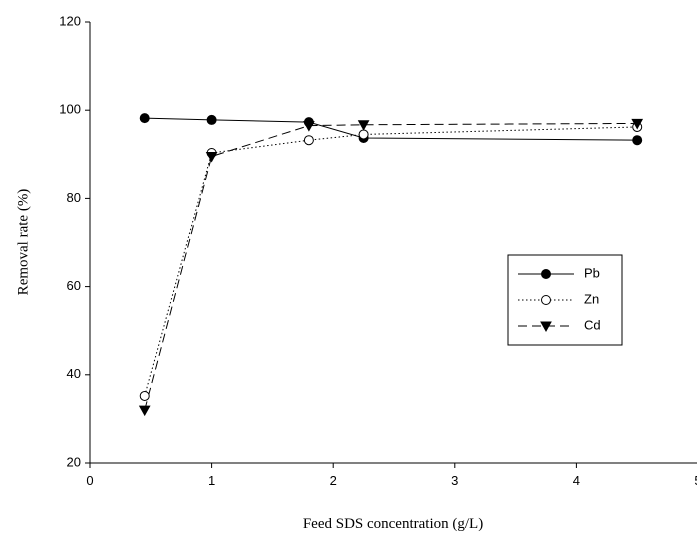  What do you see at coordinates (70, 109) in the screenshot?
I see `y-tick-label: 100` at bounding box center [70, 109].